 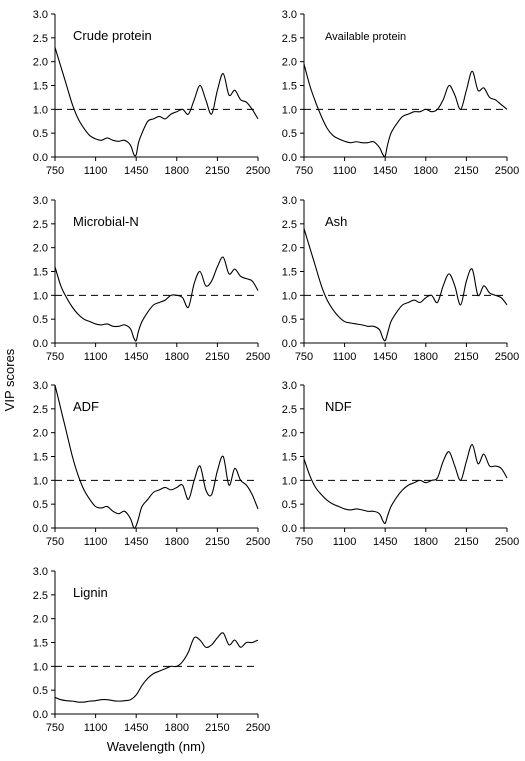 I want to click on panel-title: Crude protein, so click(x=112, y=35).